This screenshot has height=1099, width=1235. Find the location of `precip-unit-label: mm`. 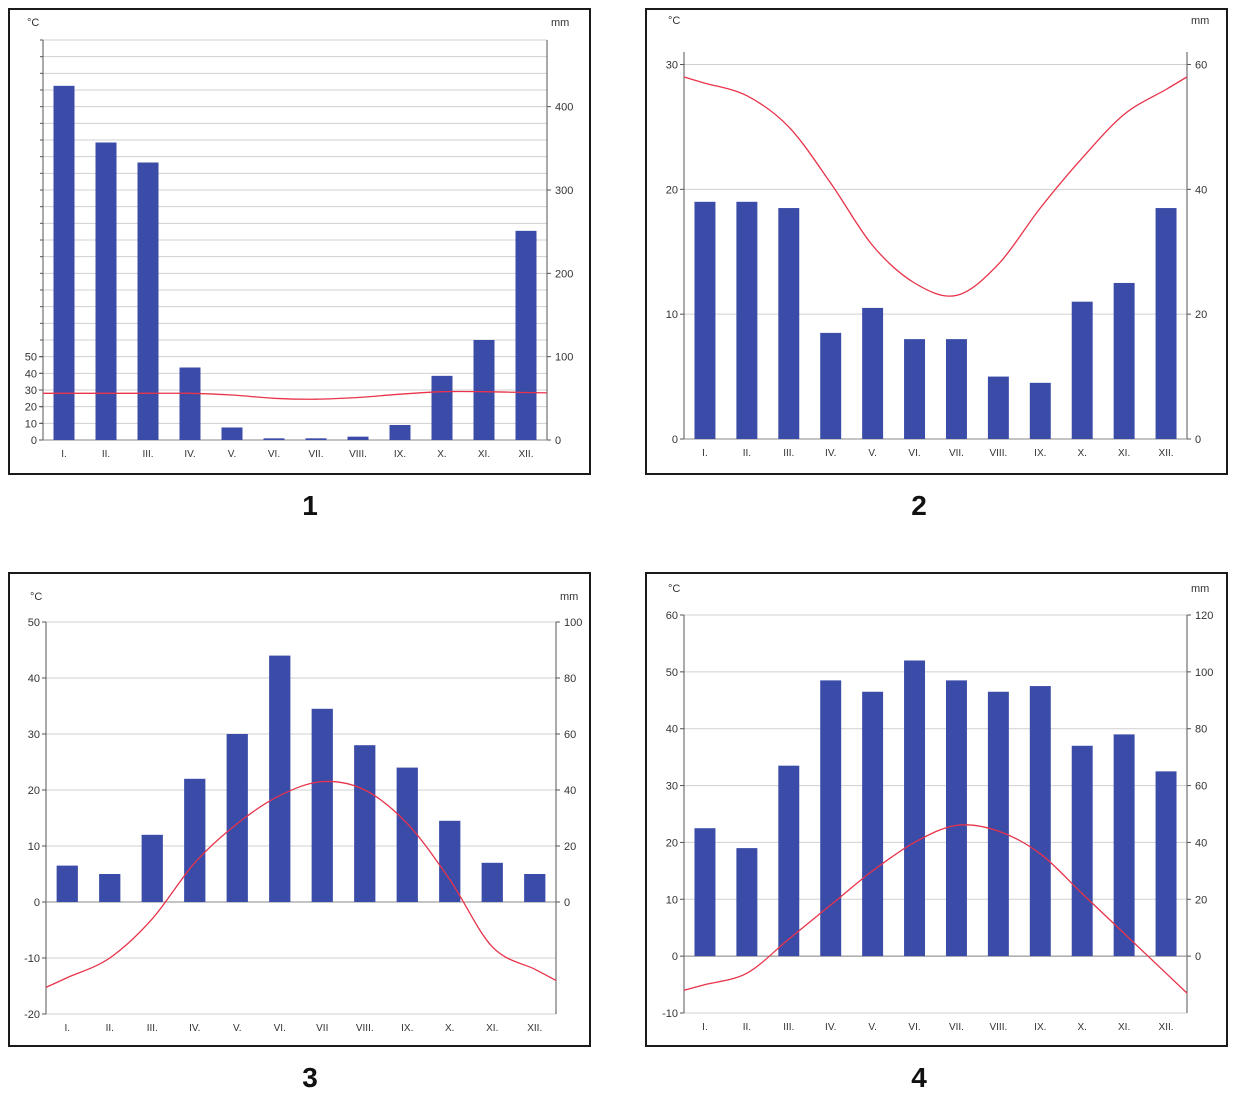

precip-unit-label: mm is located at coordinates (560, 23).